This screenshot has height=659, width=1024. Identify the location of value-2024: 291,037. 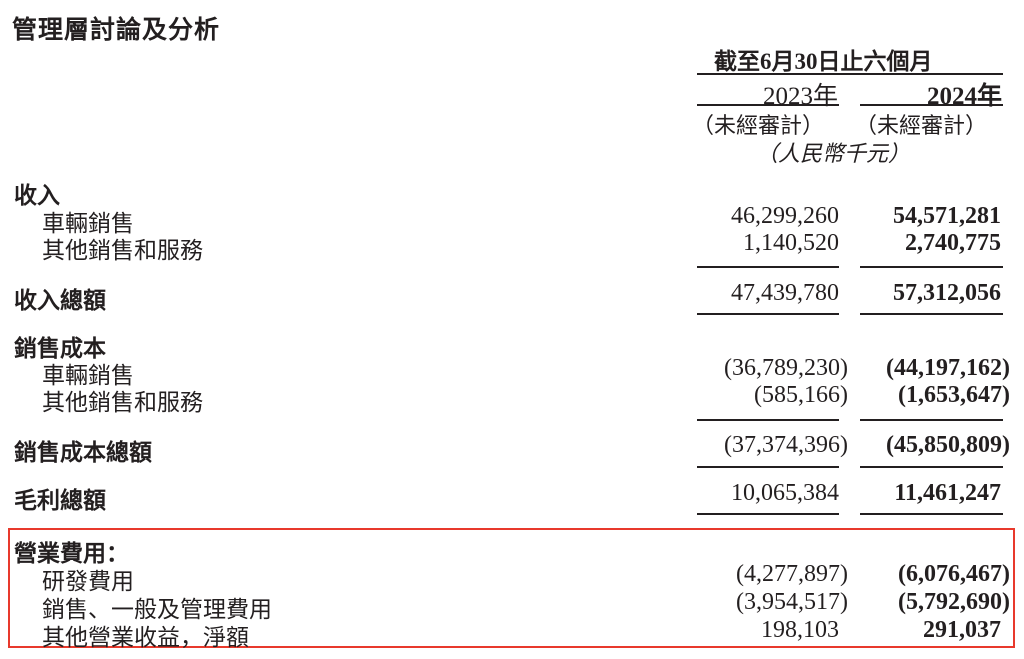
(962, 630).